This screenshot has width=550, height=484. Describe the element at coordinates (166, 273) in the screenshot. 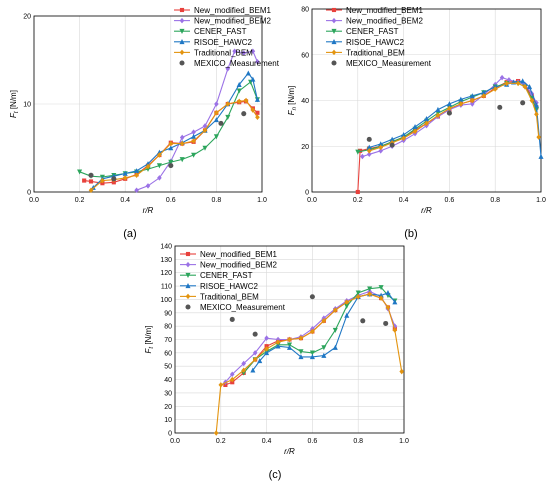

I see `y-tick-label: 120` at that location.